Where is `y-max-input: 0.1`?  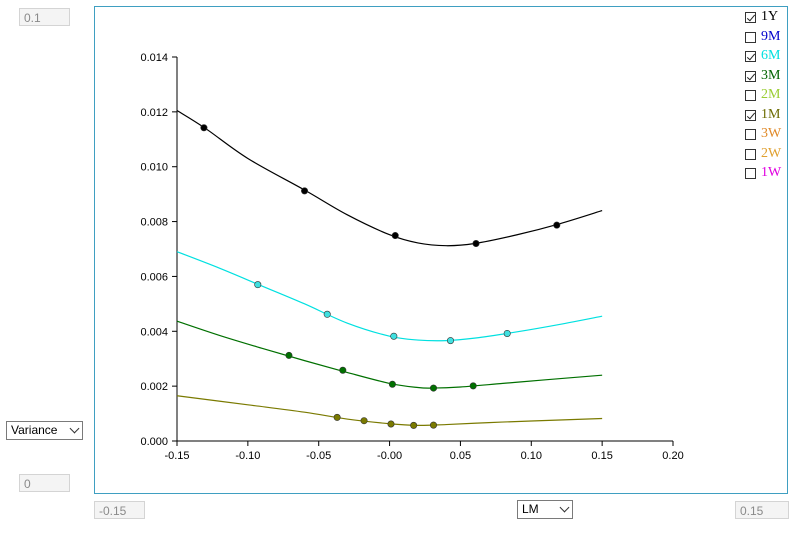 y-max-input: 0.1 is located at coordinates (44, 17).